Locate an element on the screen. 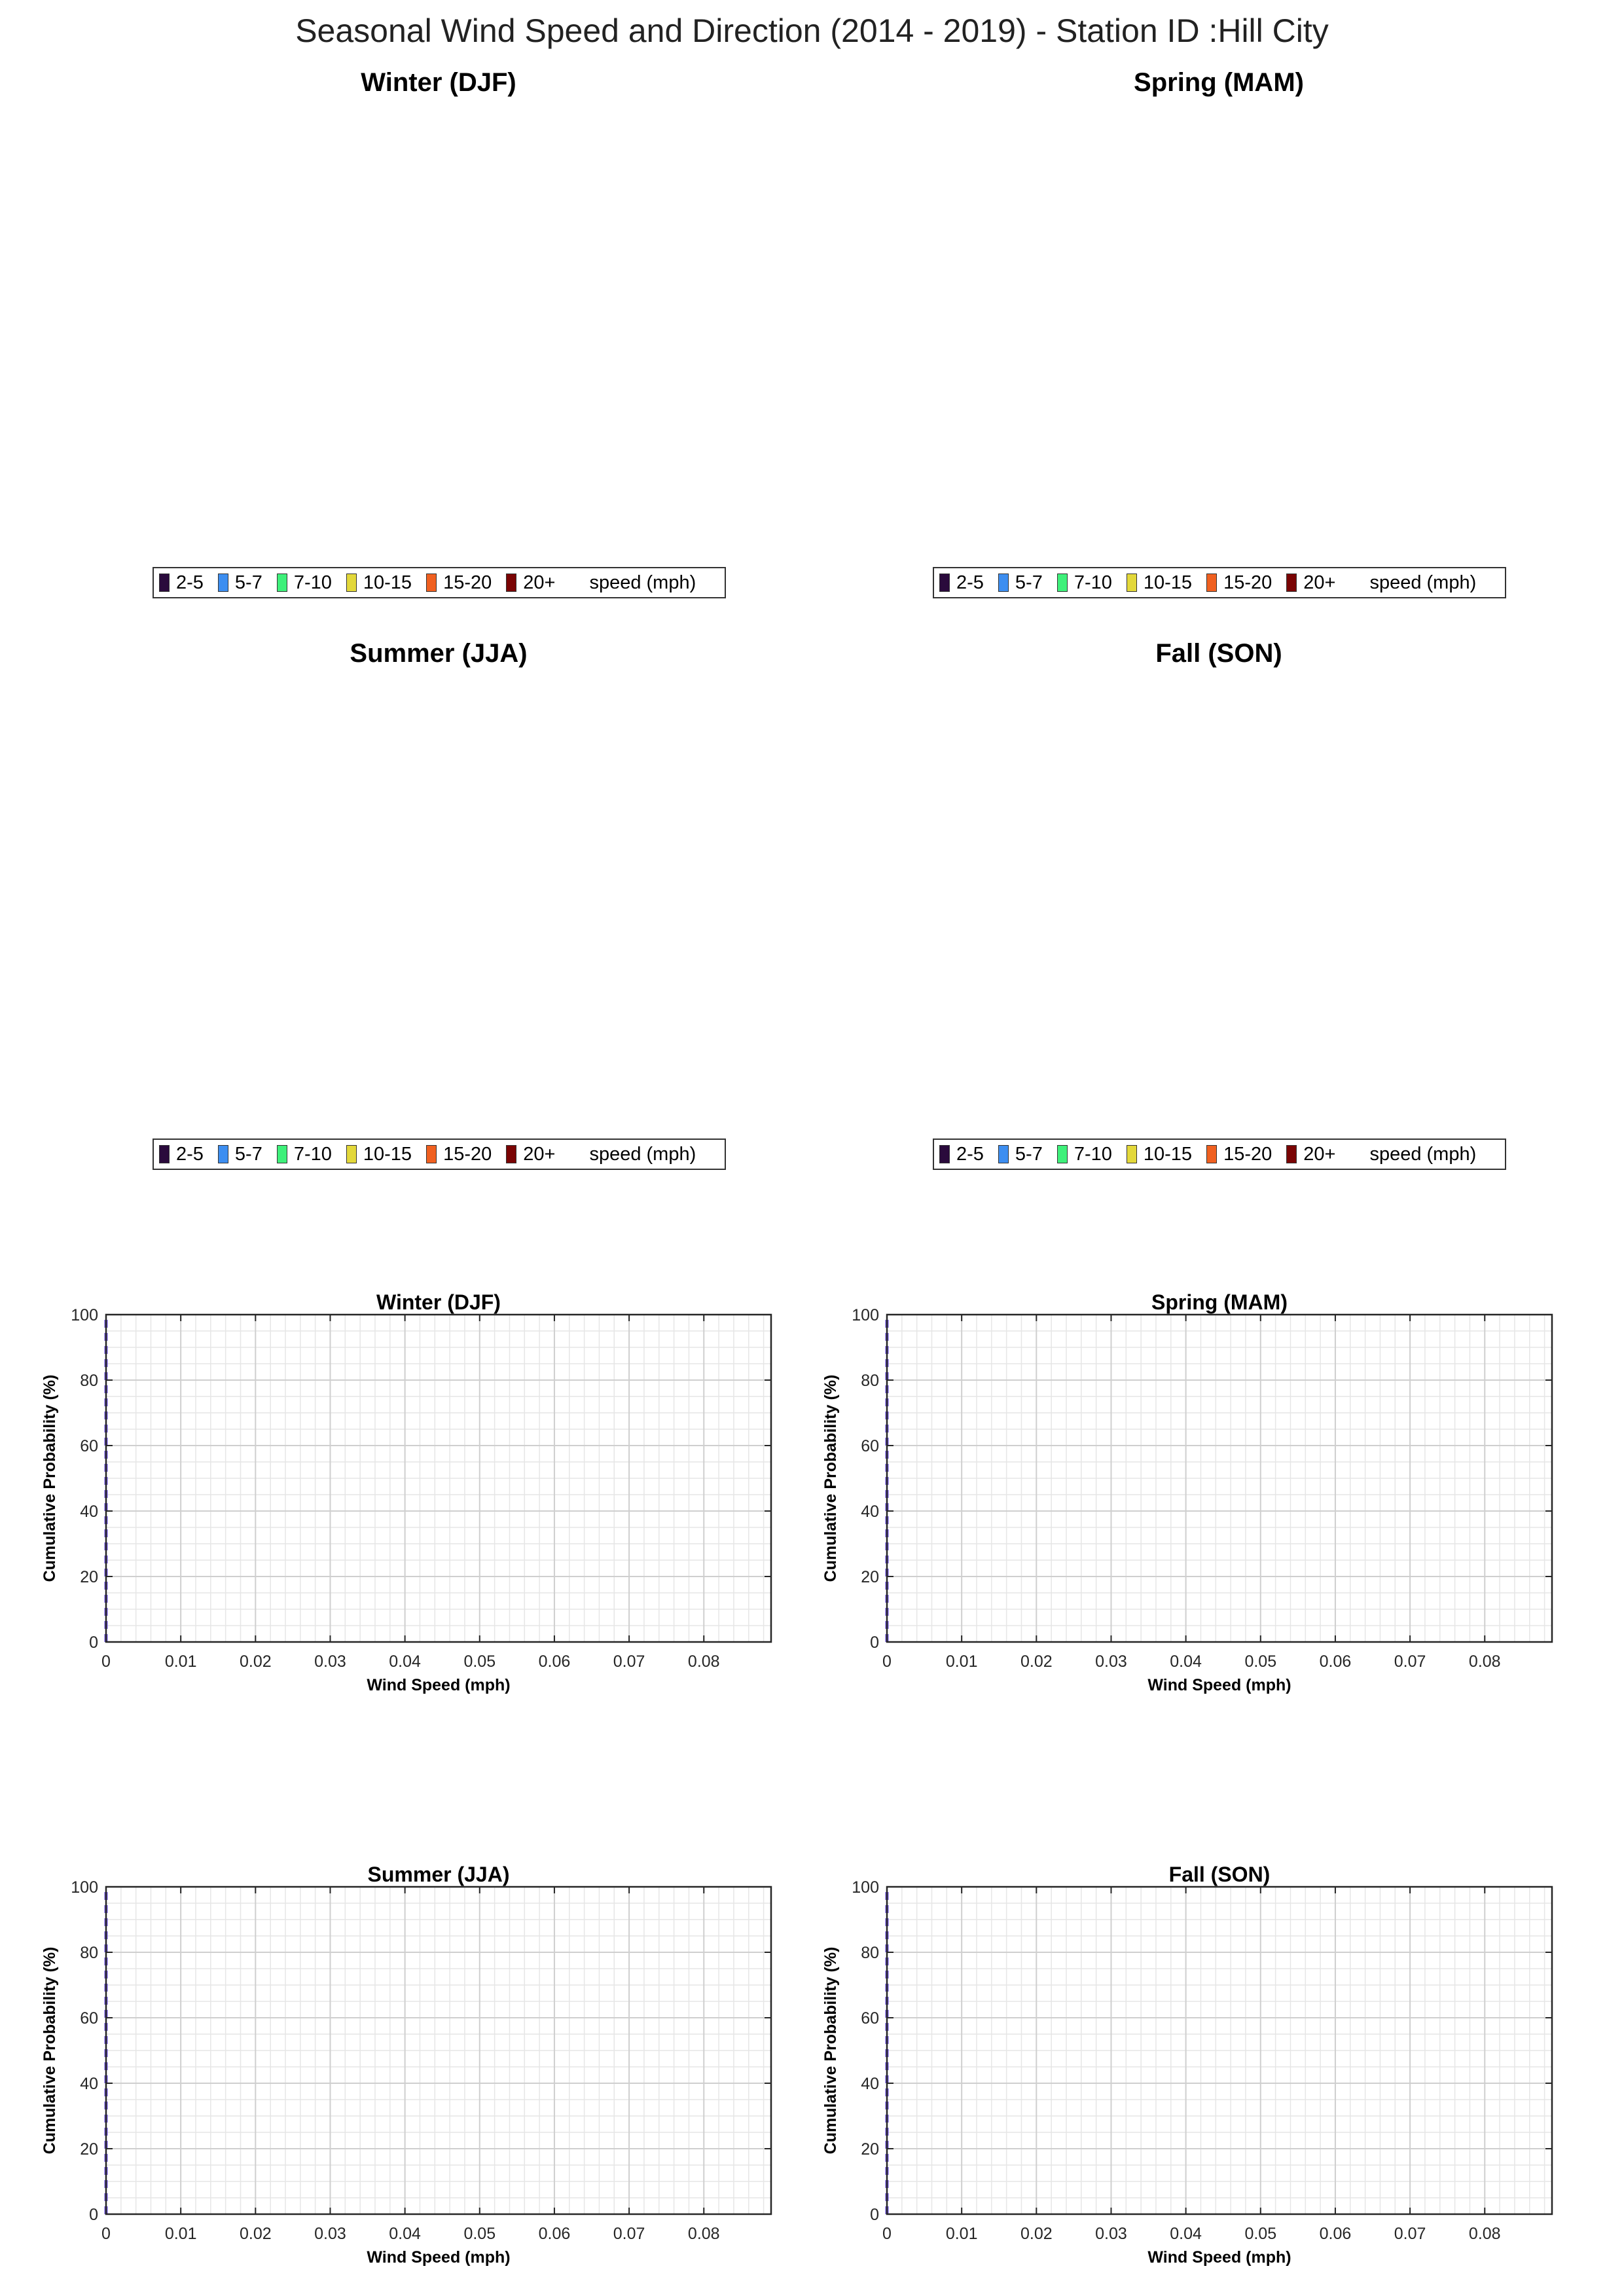 This screenshot has width=1624, height=2296. rose-legend-summer: 2-5 5-7 7-10 10-15 15-20 20+ speed (mph) is located at coordinates (439, 1154).